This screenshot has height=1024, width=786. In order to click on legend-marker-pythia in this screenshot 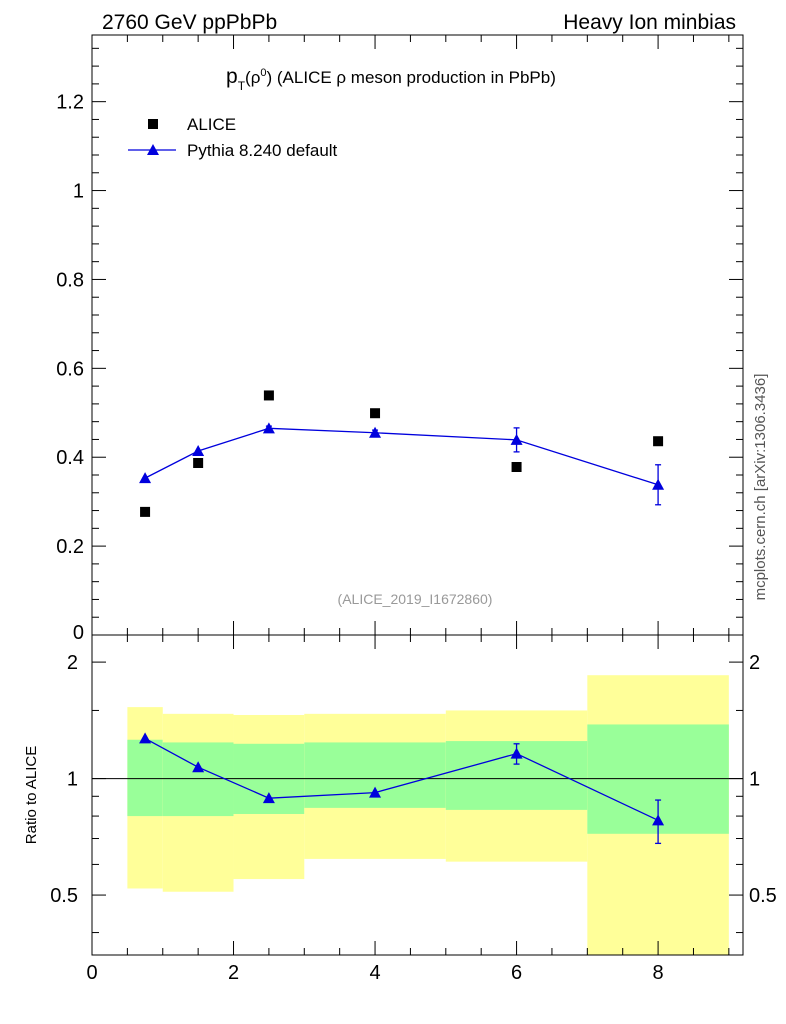, I will do `click(153, 149)`.